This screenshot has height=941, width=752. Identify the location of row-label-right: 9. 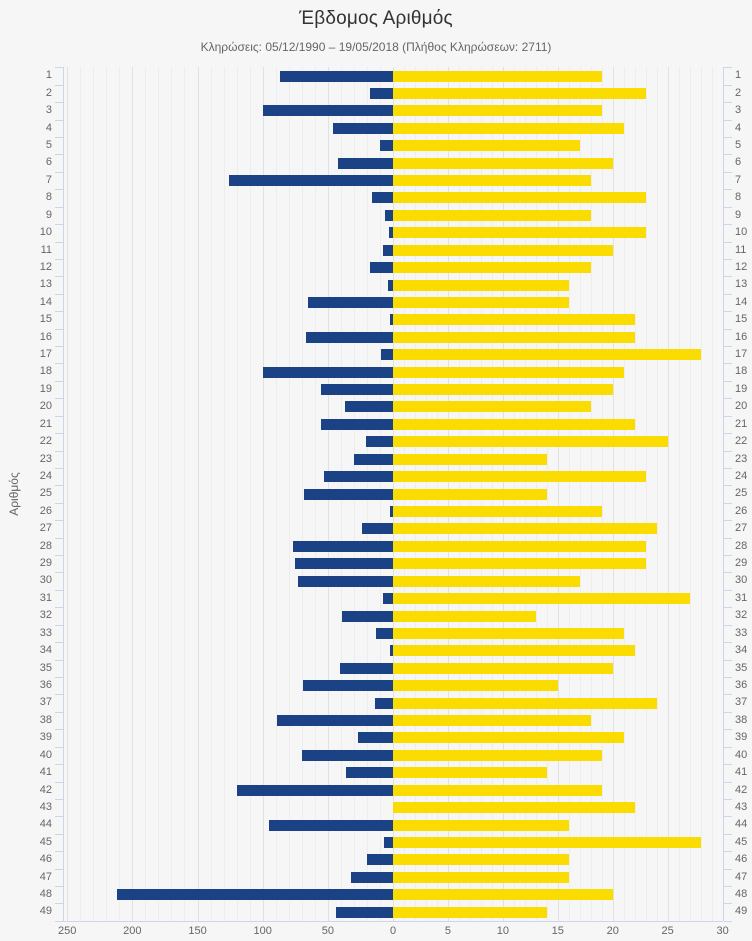
(738, 214).